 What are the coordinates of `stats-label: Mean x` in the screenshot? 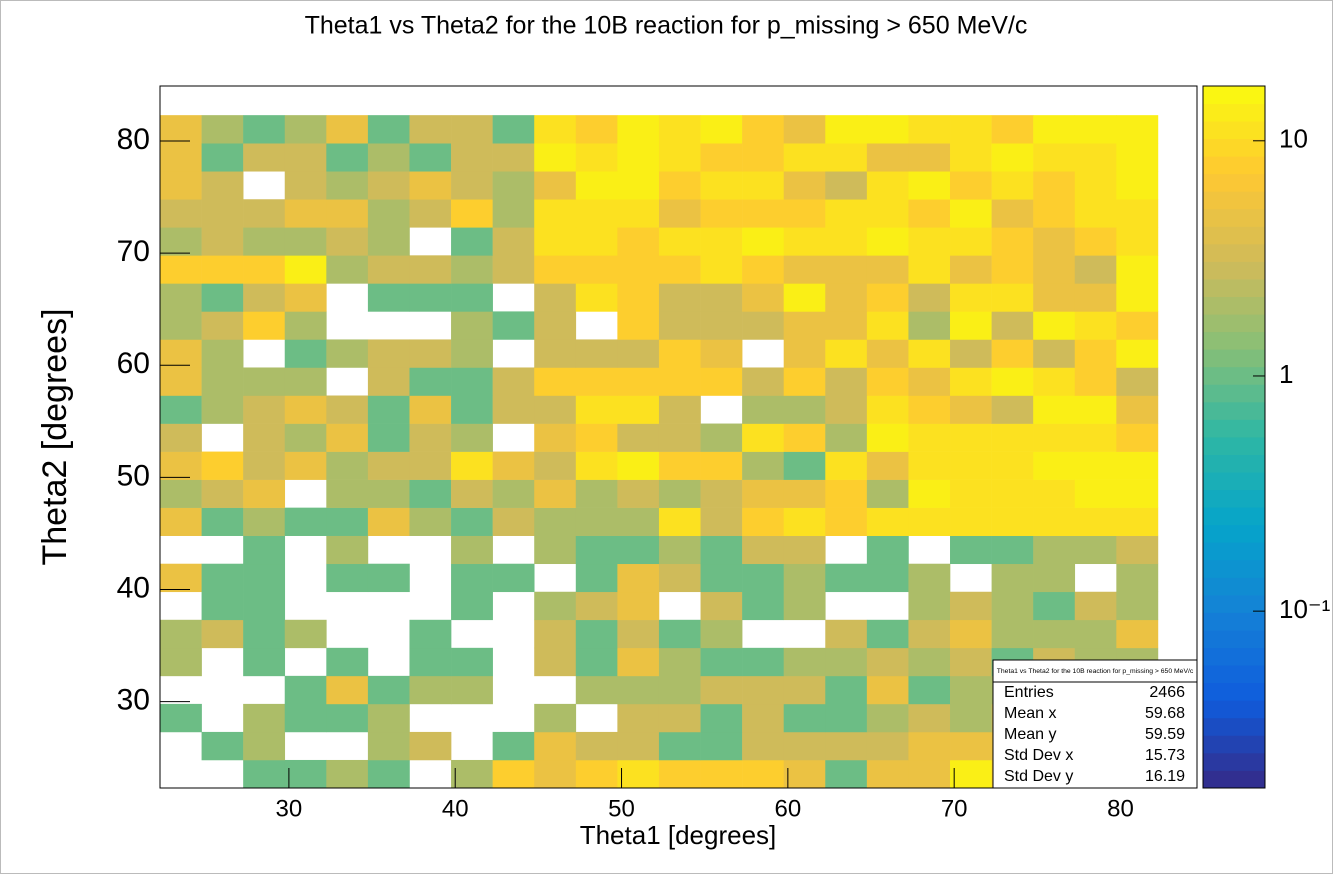 It's located at (1030, 713).